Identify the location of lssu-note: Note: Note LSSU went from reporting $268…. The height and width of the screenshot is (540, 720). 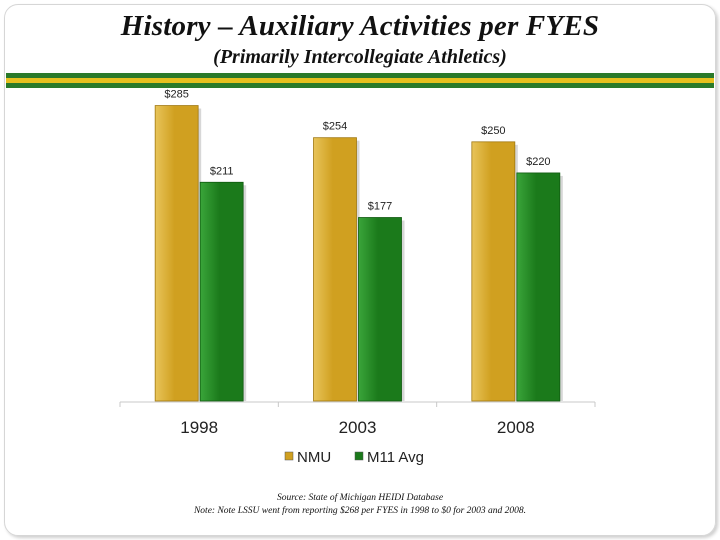
(360, 511).